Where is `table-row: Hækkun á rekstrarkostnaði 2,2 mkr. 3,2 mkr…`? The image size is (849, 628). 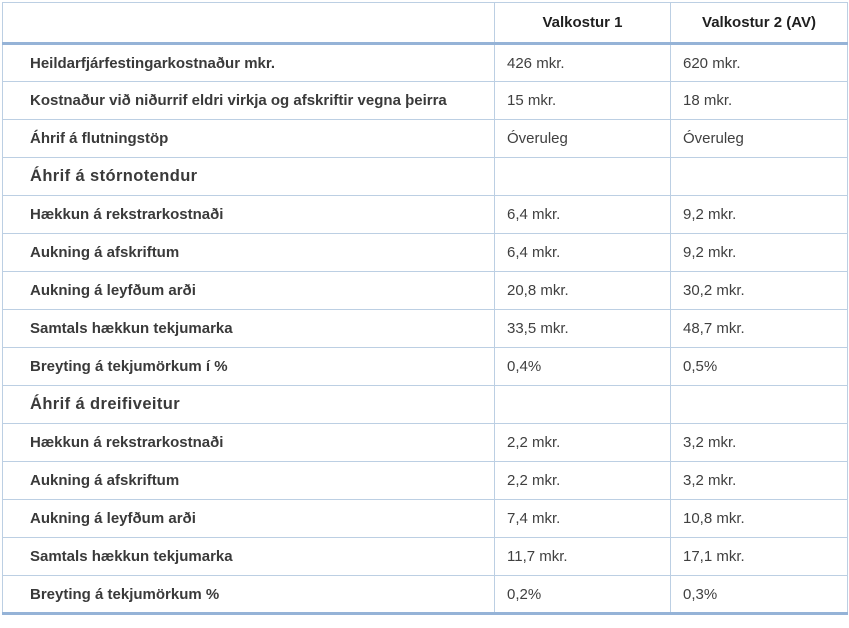 table-row: Hækkun á rekstrarkostnaði 2,2 mkr. 3,2 mkr… is located at coordinates (425, 442).